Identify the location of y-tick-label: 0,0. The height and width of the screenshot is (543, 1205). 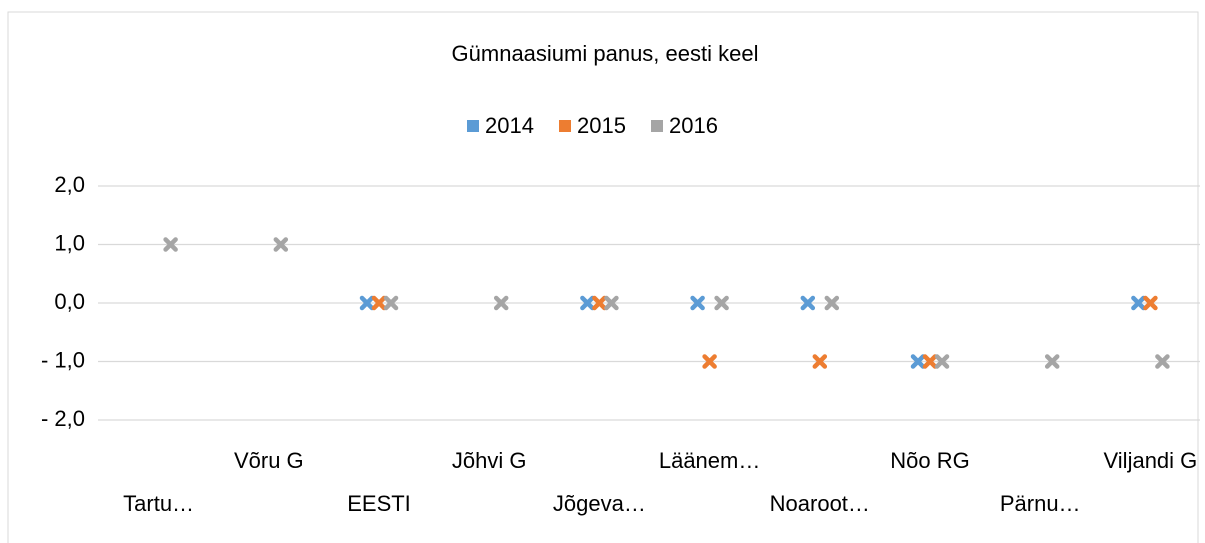
(69, 301).